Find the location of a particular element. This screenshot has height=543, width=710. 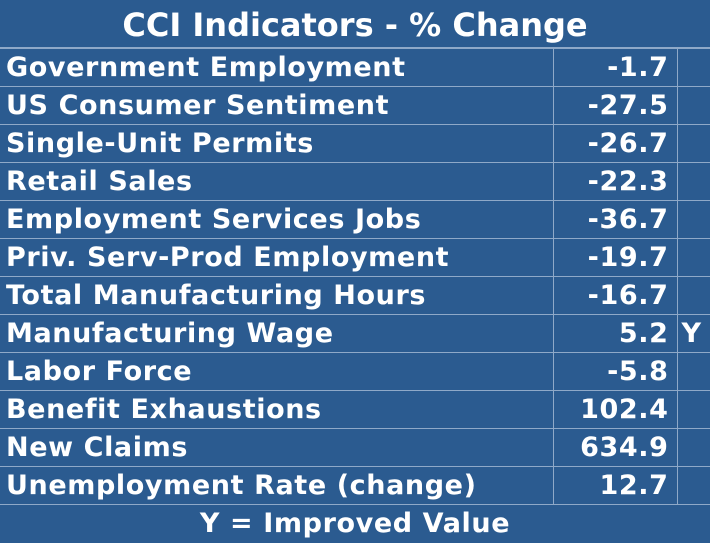

table-row: Total Manufacturing Hours -16.7 is located at coordinates (355, 295).